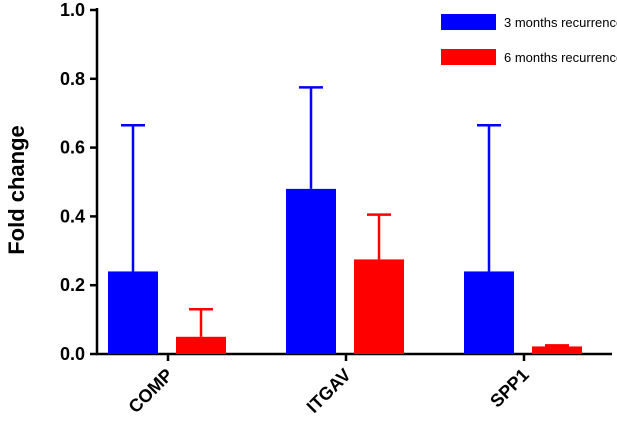 Image resolution: width=617 pixels, height=428 pixels. I want to click on x-tick-label: SPP1, so click(509, 388).